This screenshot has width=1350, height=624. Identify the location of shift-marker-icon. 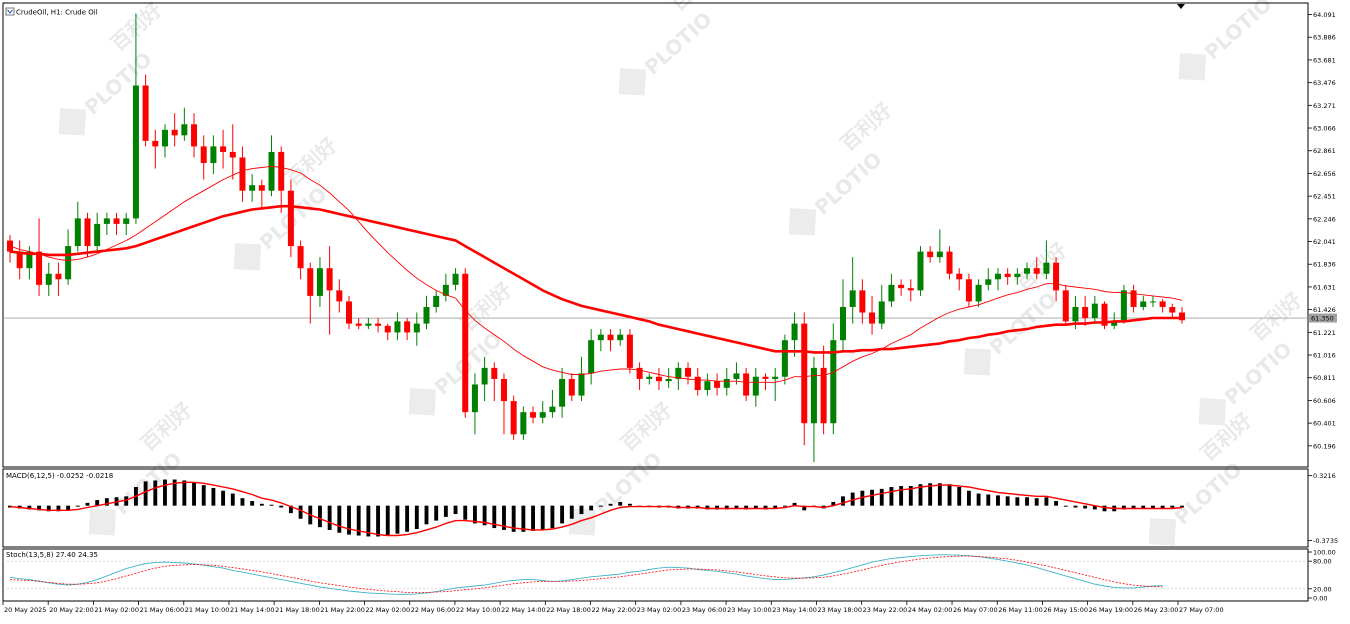
(1181, 6).